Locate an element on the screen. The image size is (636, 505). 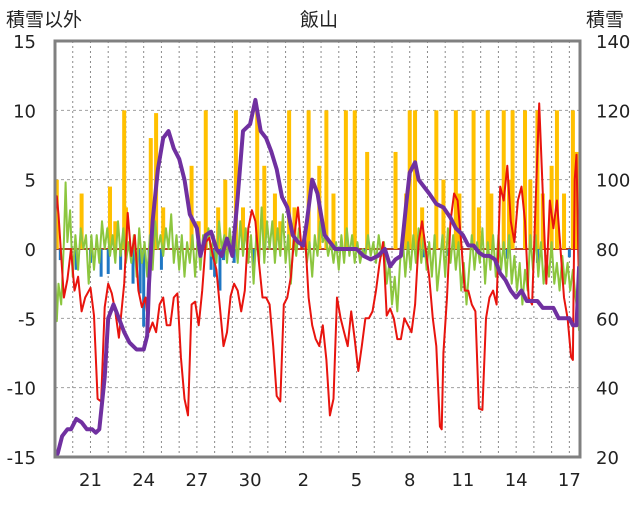
x-tick-label: 30 is located at coordinates (250, 480).